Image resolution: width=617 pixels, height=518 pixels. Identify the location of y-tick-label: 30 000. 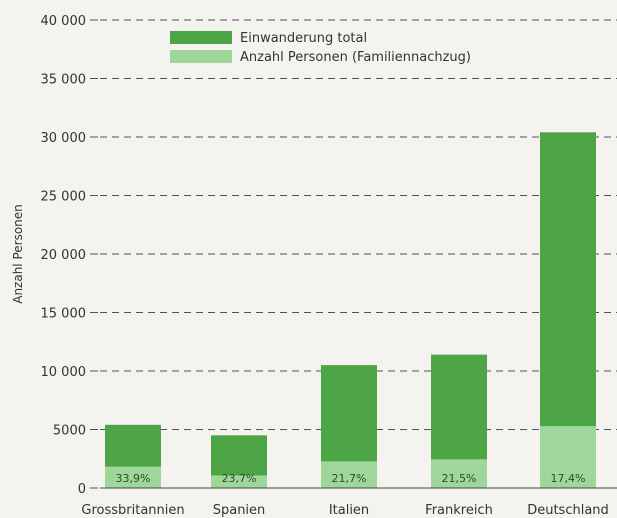
(64, 138).